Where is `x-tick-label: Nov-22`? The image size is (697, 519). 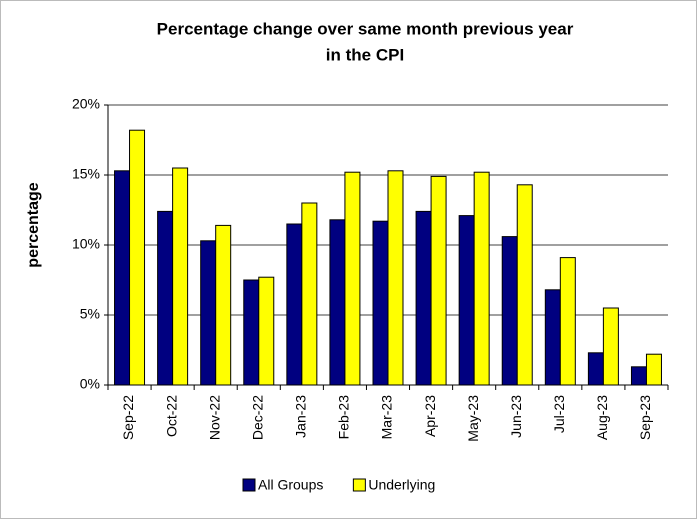
x-tick-label: Nov-22 is located at coordinates (214, 417).